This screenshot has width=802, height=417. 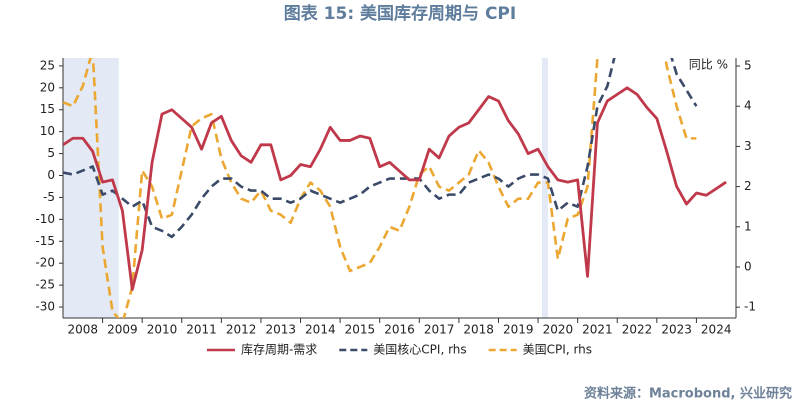 I want to click on y2-axis-label: 同比 %, so click(x=708, y=65).